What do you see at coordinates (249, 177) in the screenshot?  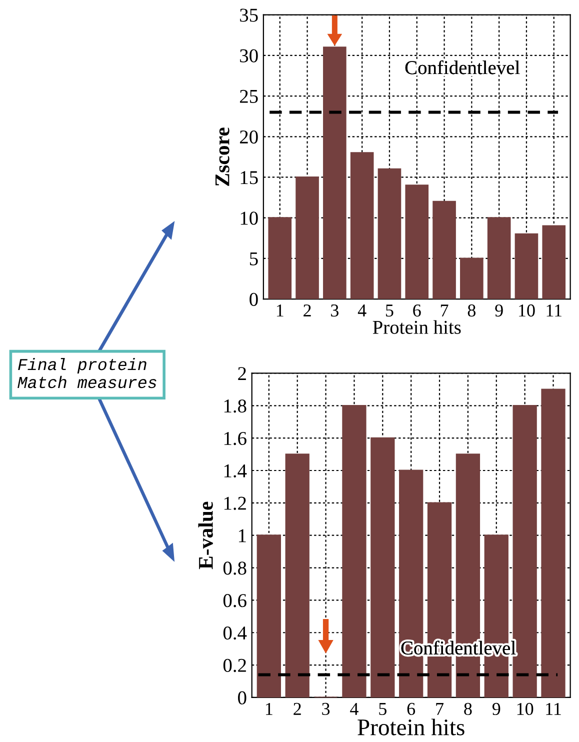 I see `y-tick-label: 15` at bounding box center [249, 177].